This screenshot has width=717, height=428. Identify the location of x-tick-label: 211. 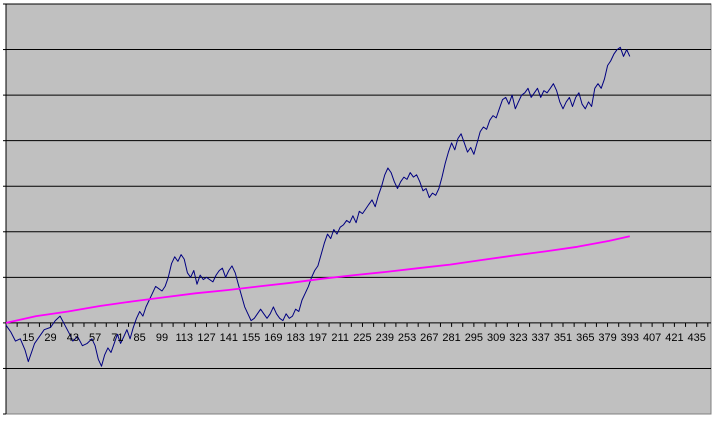
(340, 338).